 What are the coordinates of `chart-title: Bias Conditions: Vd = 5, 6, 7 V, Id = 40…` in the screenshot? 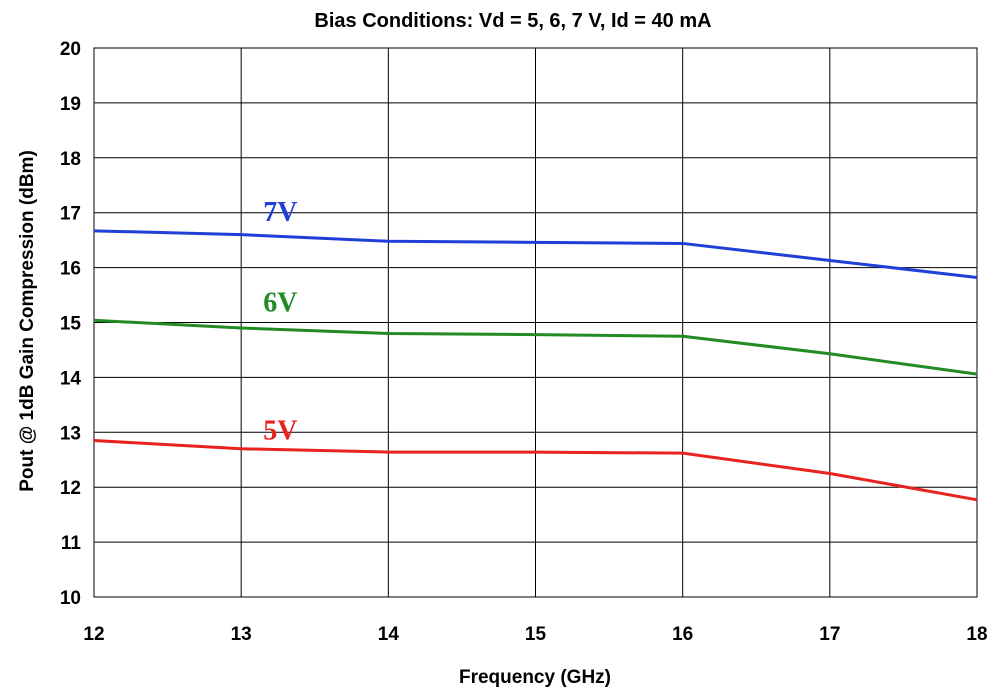 It's located at (512, 21).